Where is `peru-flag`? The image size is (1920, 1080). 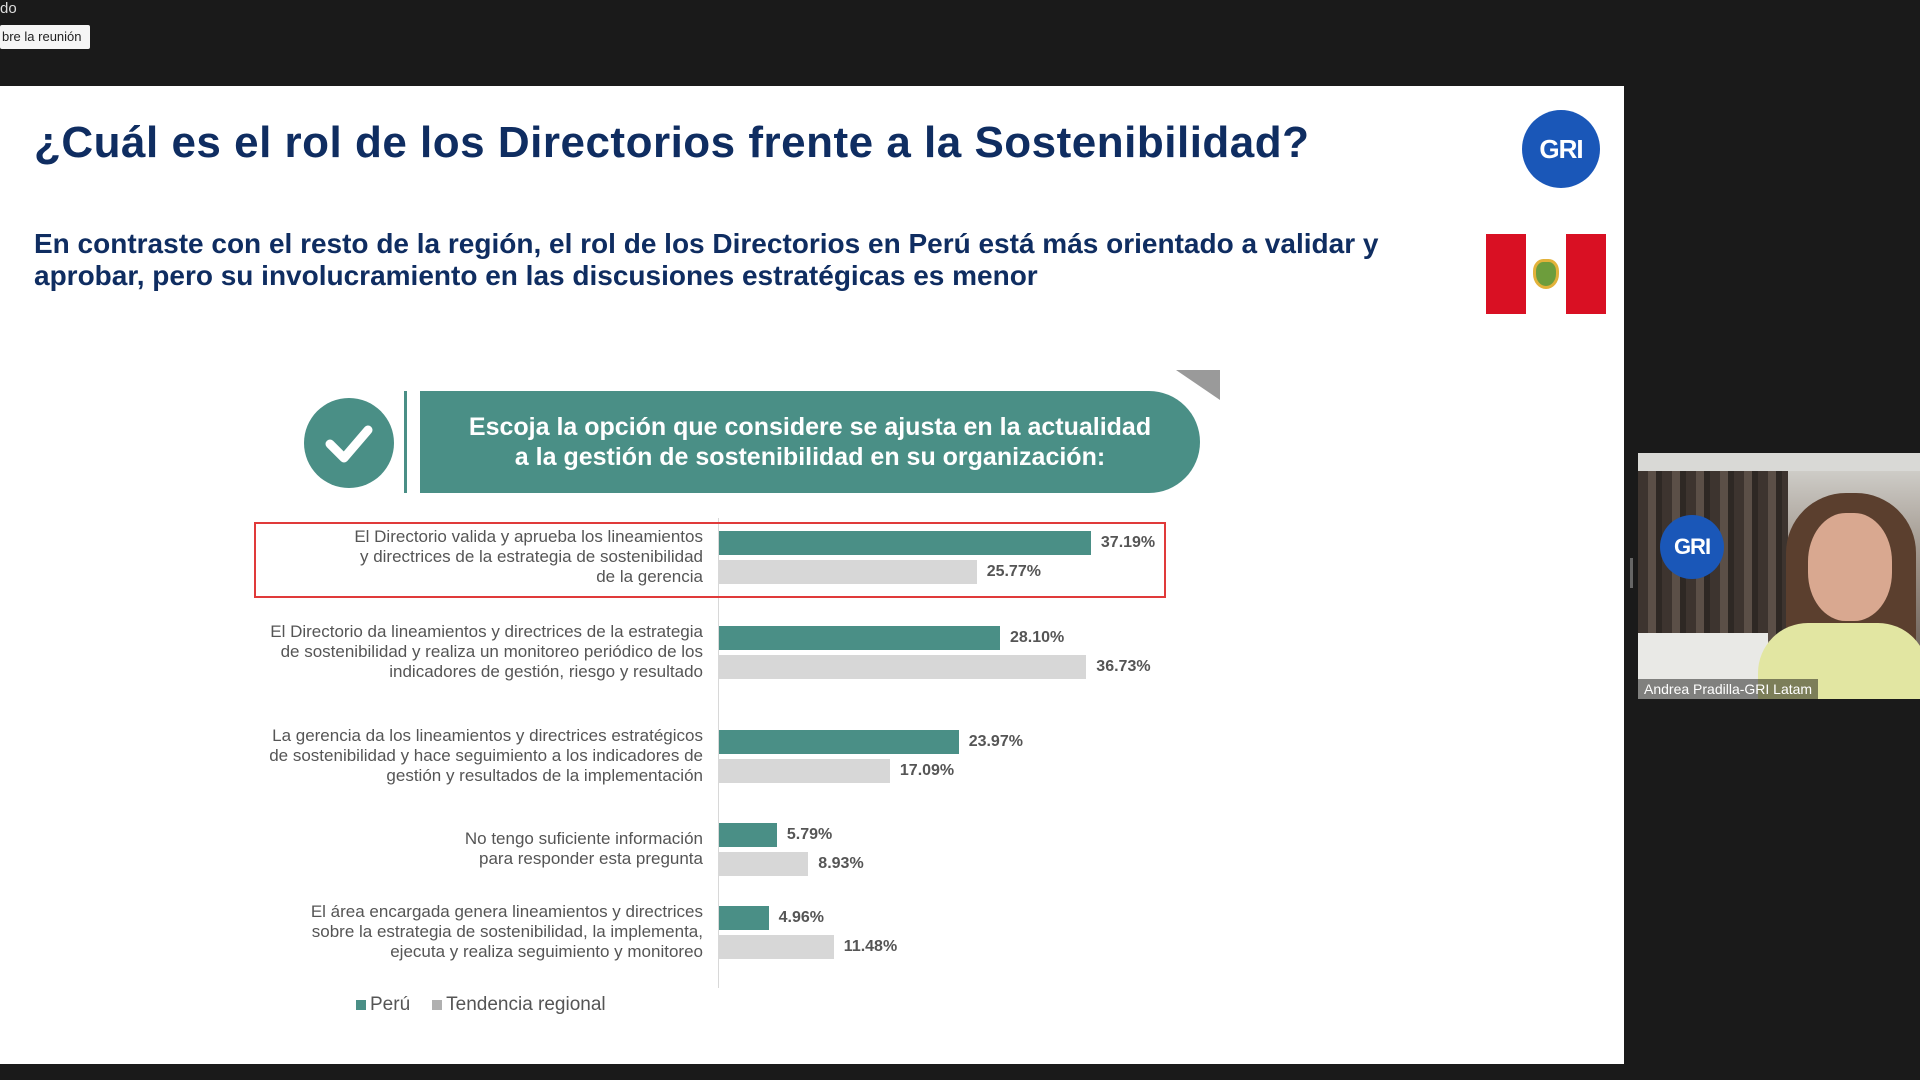
peru-flag is located at coordinates (1546, 274).